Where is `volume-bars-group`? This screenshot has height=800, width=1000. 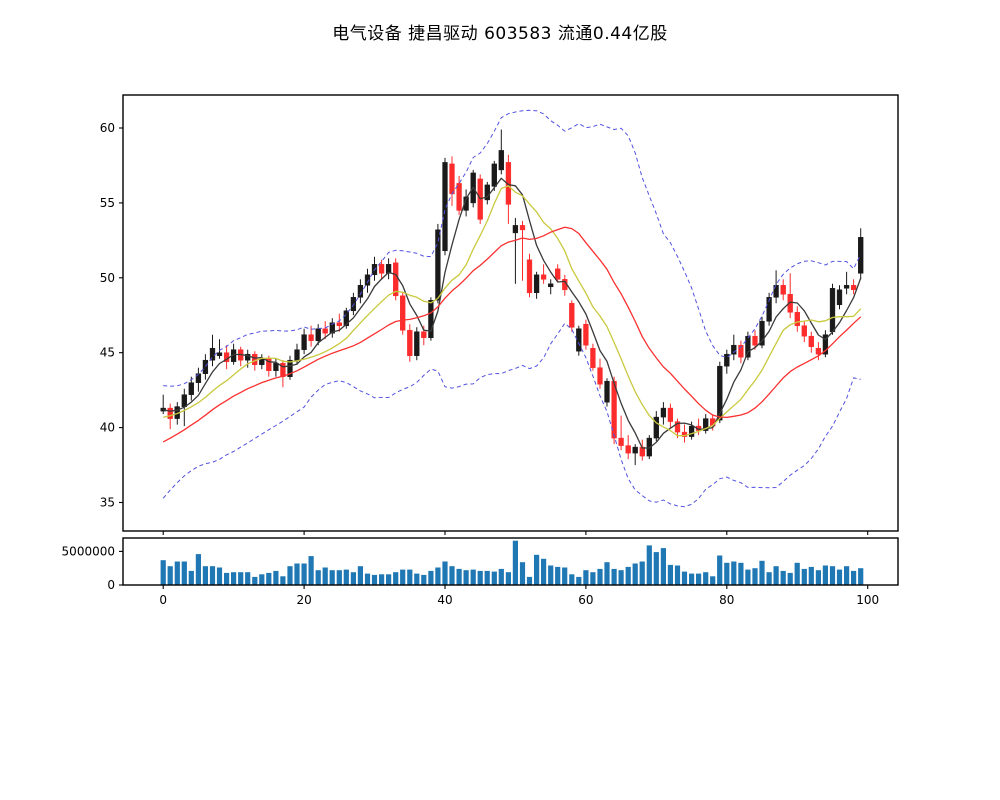
volume-bars-group is located at coordinates (512, 562).